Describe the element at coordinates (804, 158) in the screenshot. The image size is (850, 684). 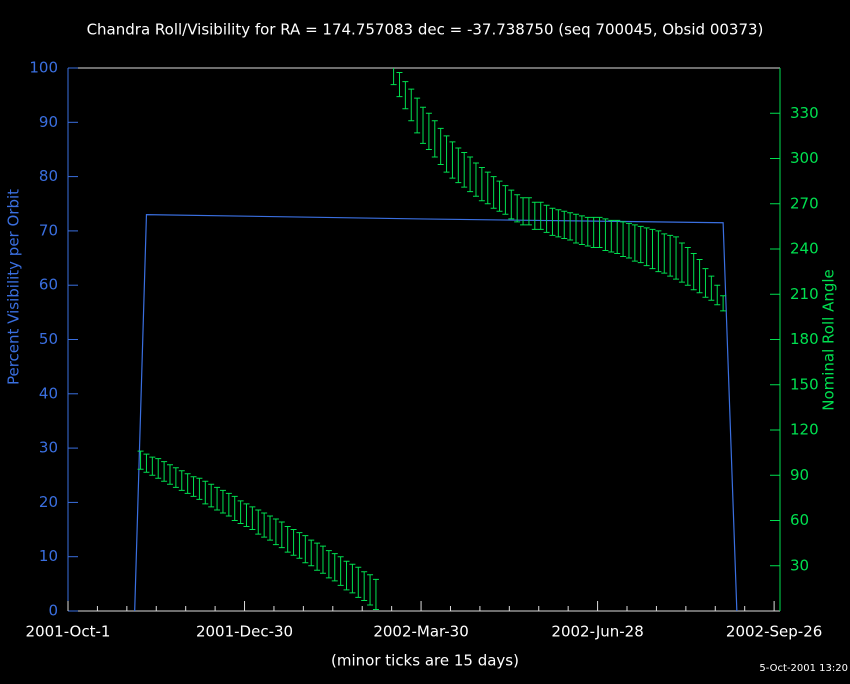
I see `y2-tick-label: 300` at that location.